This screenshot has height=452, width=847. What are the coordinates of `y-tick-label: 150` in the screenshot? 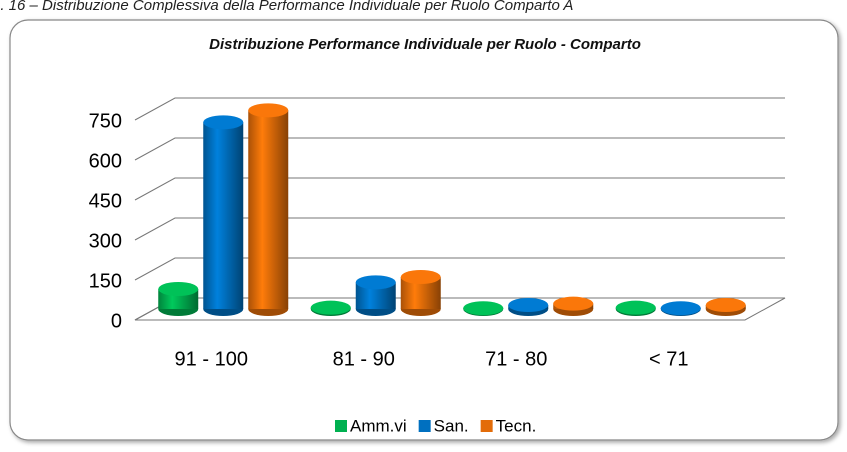 It's located at (105, 281).